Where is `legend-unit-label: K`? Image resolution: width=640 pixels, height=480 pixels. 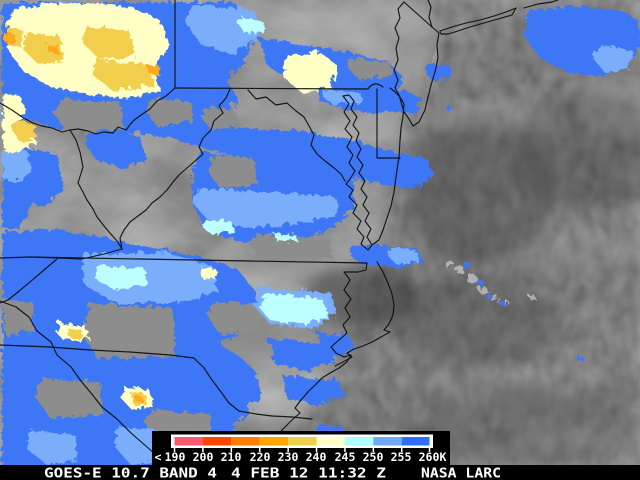
legend-unit-label: K is located at coordinates (443, 457).